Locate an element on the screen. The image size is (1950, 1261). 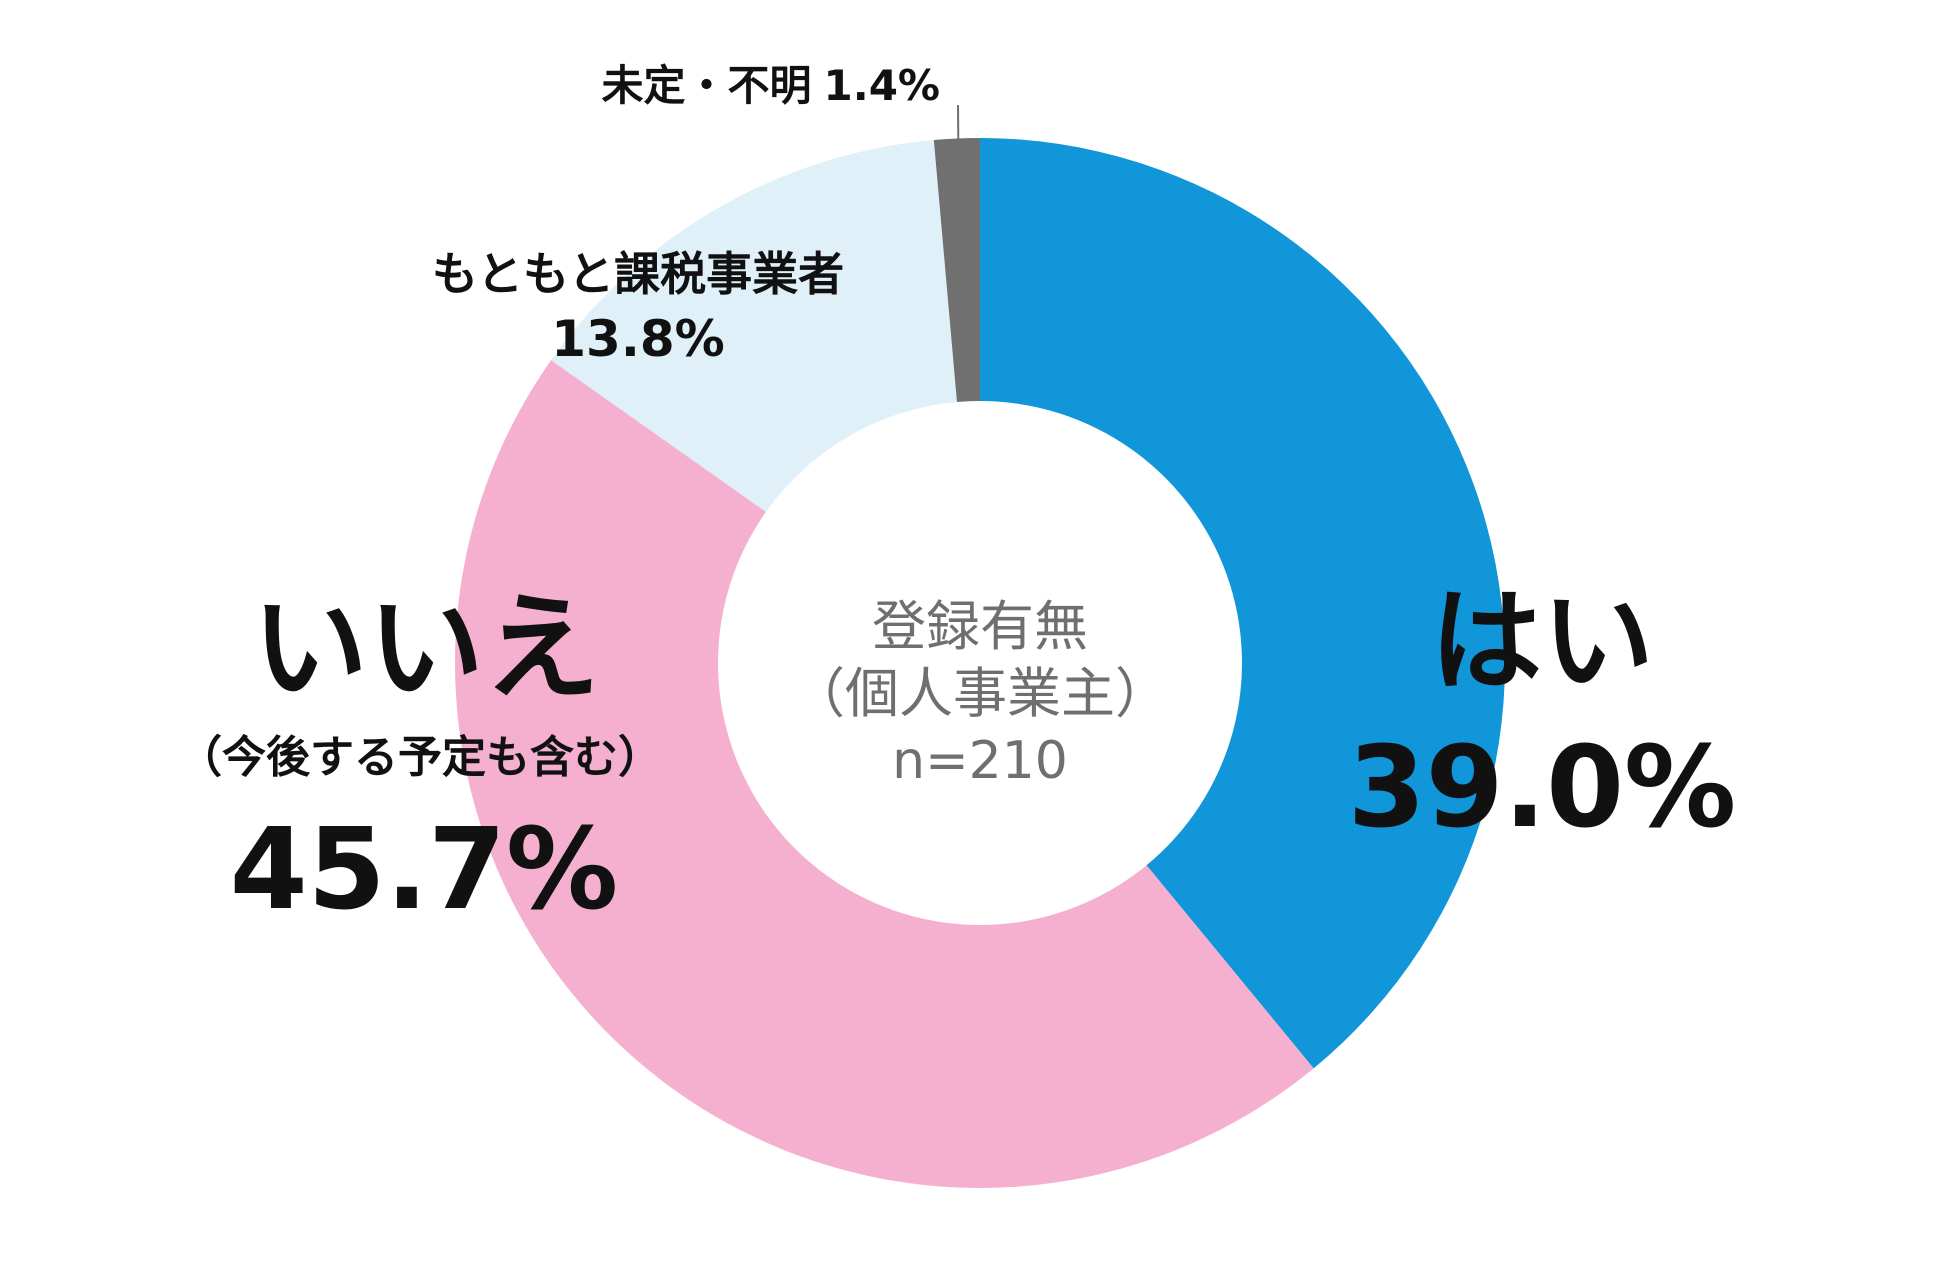
slice-label-unknown: 未定・不明 1.4% is located at coordinates (771, 85).